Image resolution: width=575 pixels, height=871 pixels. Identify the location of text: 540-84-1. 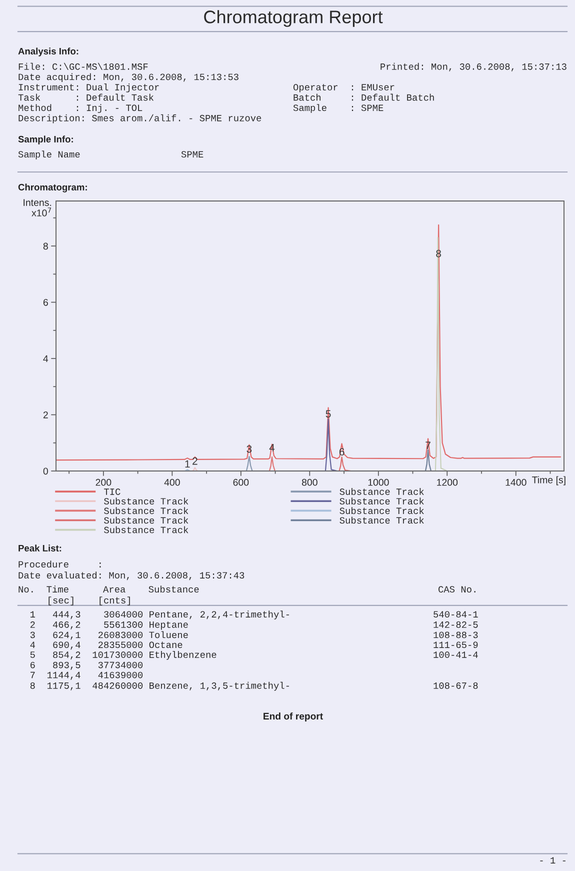
(456, 614).